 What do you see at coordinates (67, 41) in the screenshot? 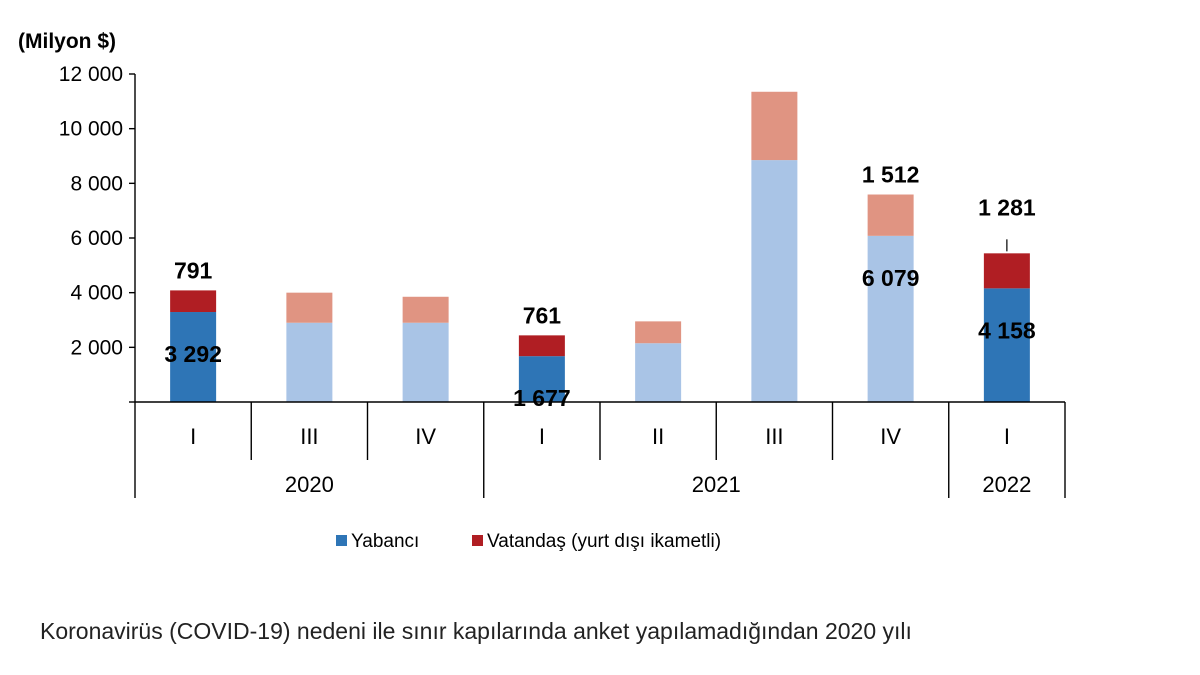
I see `y-unit-label: (Milyon $)` at bounding box center [67, 41].